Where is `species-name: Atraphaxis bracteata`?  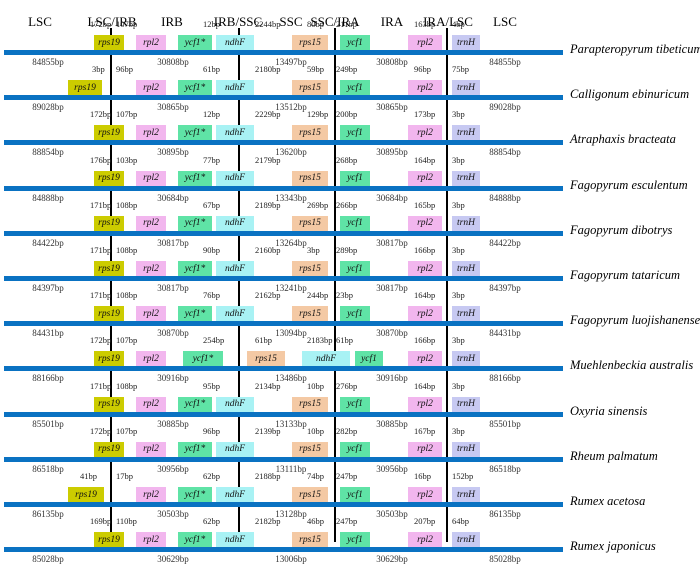 species-name: Atraphaxis bracteata is located at coordinates (623, 139).